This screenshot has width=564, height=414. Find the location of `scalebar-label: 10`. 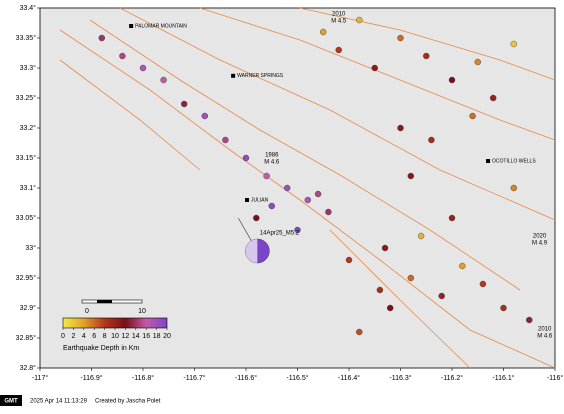

scalebar-label: 10 is located at coordinates (142, 311).